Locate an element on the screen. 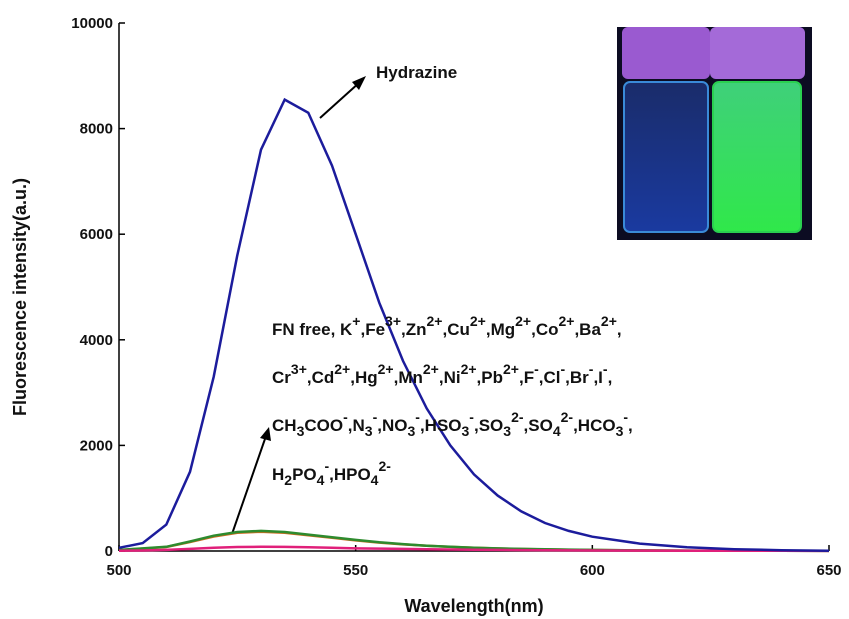 Image resolution: width=849 pixels, height=619 pixels. series-line is located at coordinates (474, 549).